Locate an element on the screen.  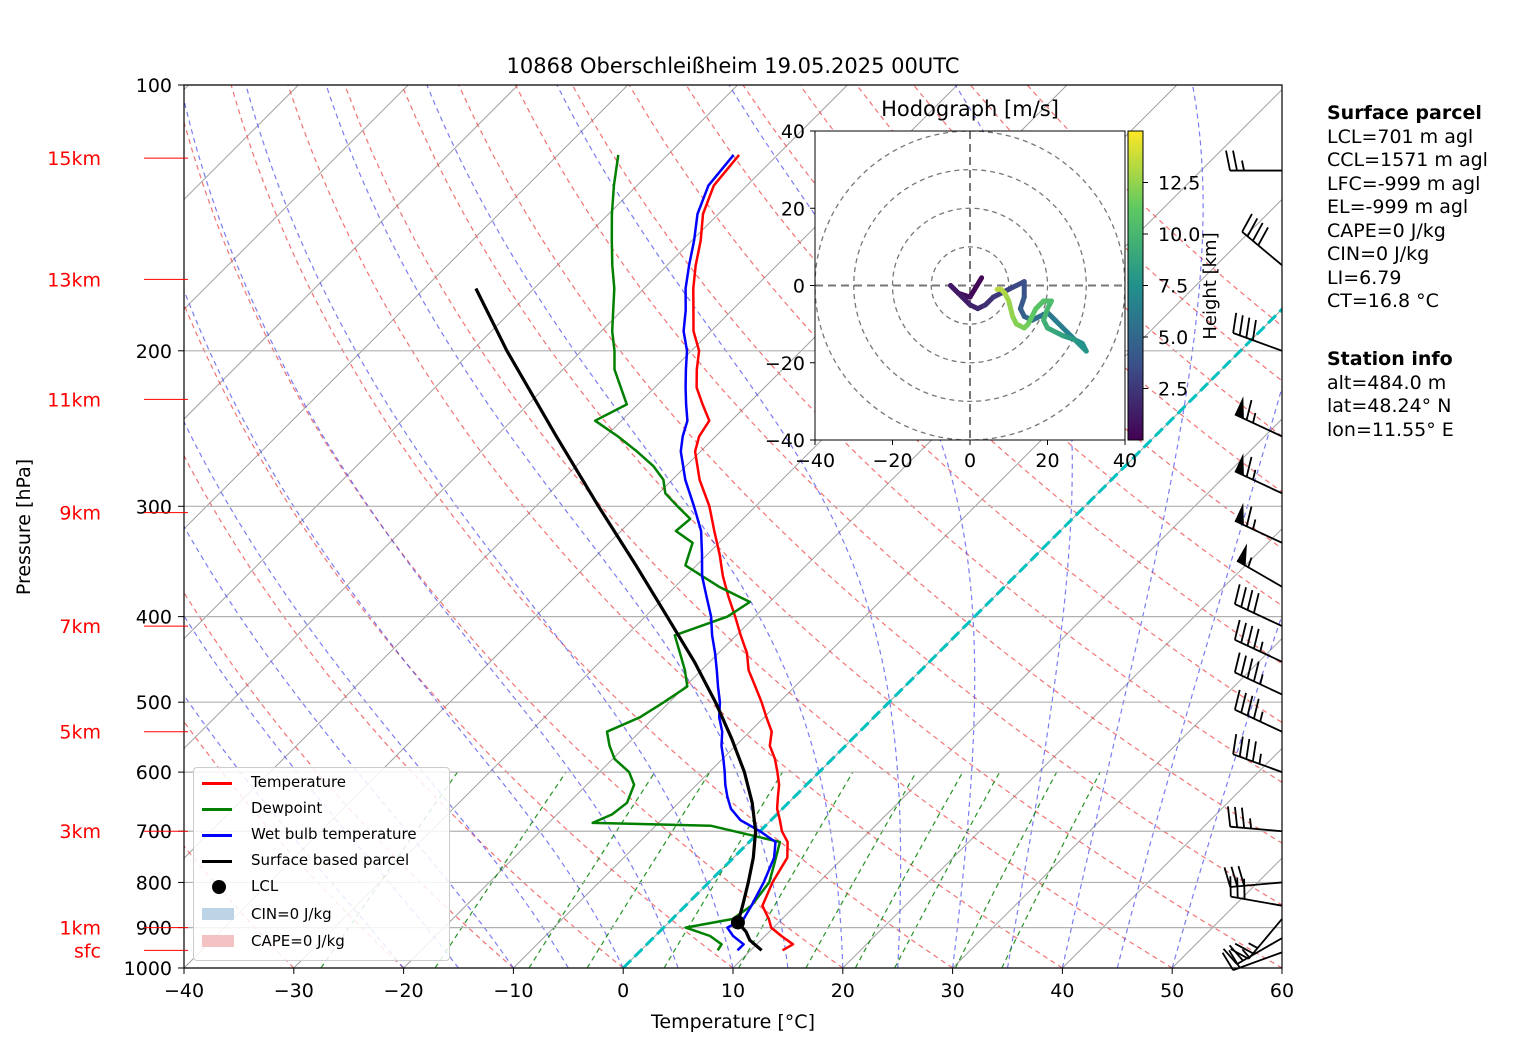
colorbar-tick-label: 7.5 is located at coordinates (1173, 287).